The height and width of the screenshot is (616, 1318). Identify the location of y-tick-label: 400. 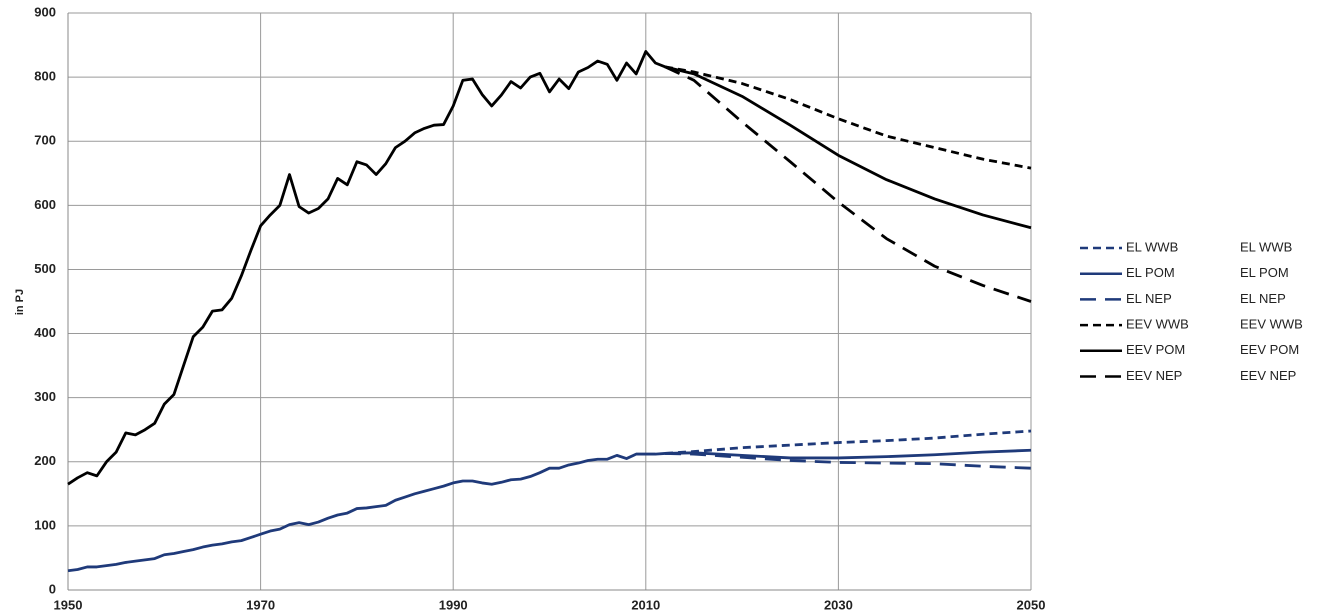
(45, 332).